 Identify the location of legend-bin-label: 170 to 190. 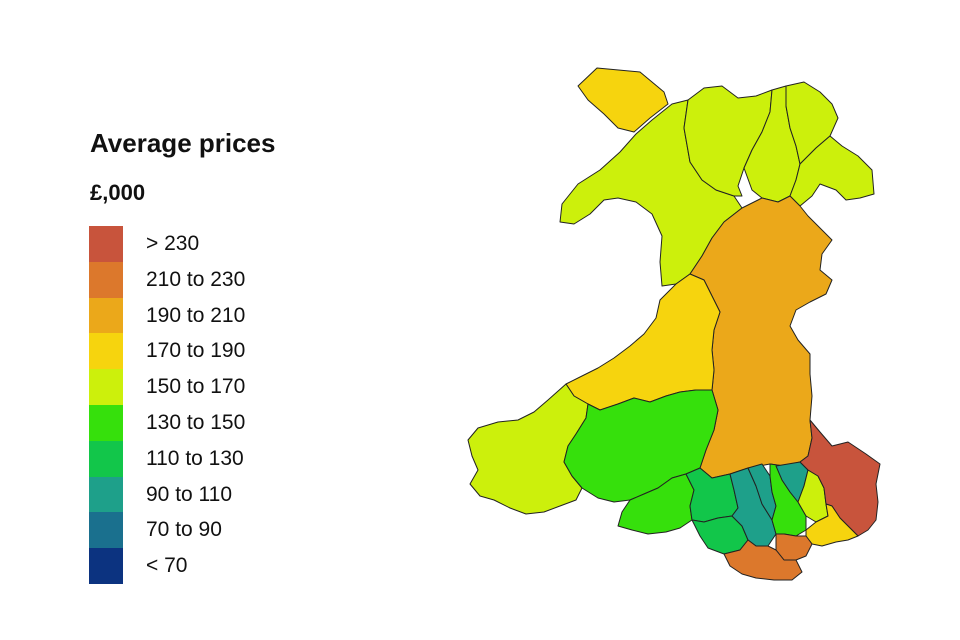
(196, 351).